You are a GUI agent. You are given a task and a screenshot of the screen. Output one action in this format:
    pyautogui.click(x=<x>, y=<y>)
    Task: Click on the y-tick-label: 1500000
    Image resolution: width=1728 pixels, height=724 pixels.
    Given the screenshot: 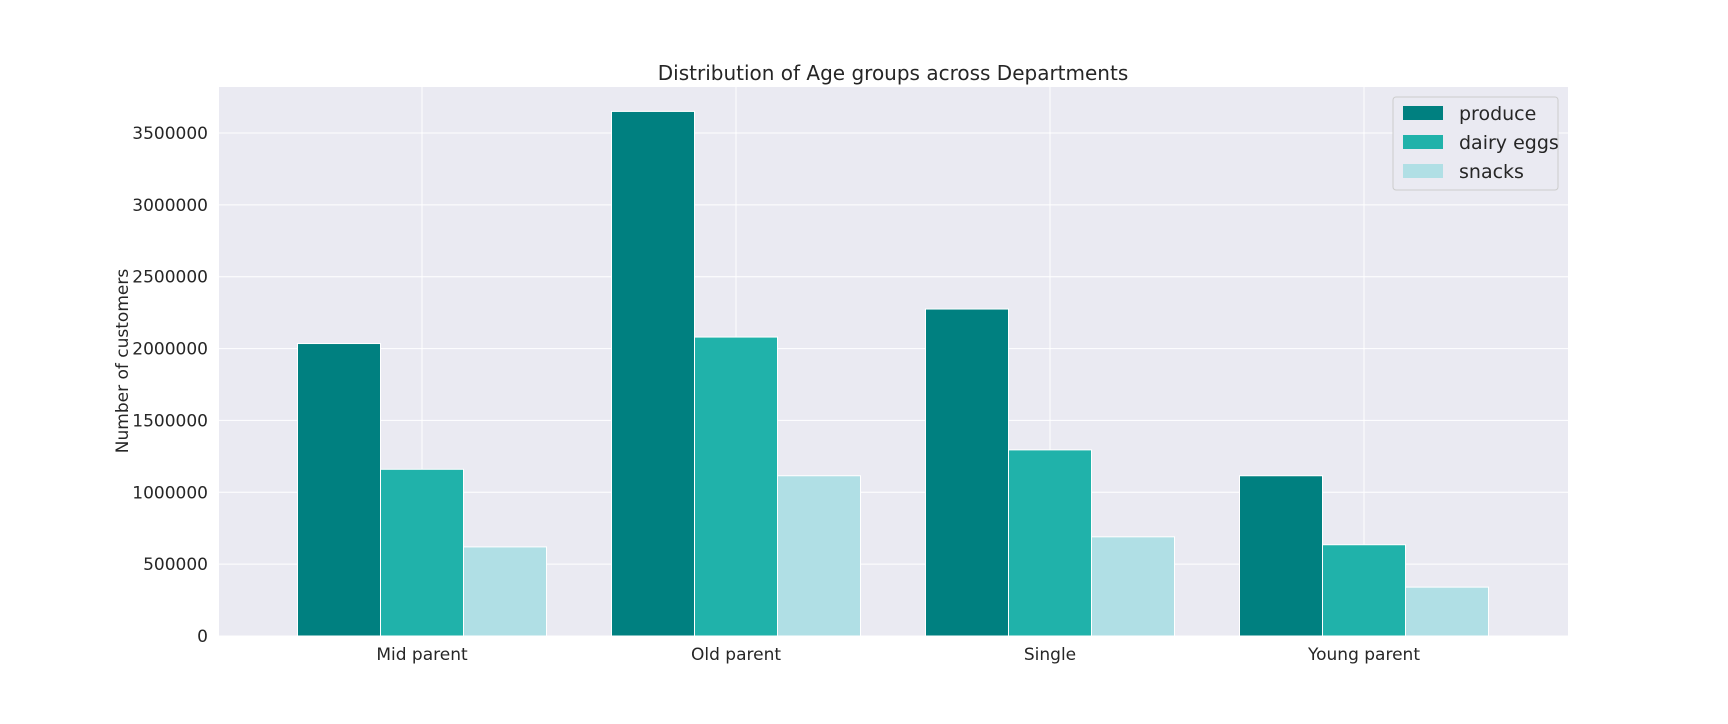 What is the action you would take?
    pyautogui.click(x=170, y=421)
    